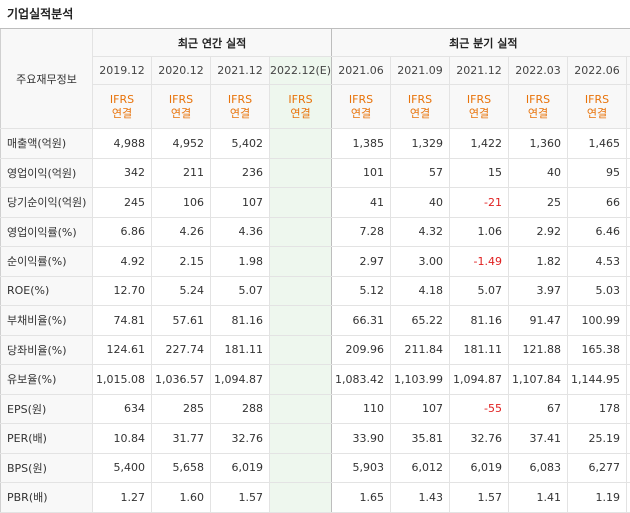  What do you see at coordinates (479, 468) in the screenshot?
I see `quarter-value-cell: 6,019` at bounding box center [479, 468].